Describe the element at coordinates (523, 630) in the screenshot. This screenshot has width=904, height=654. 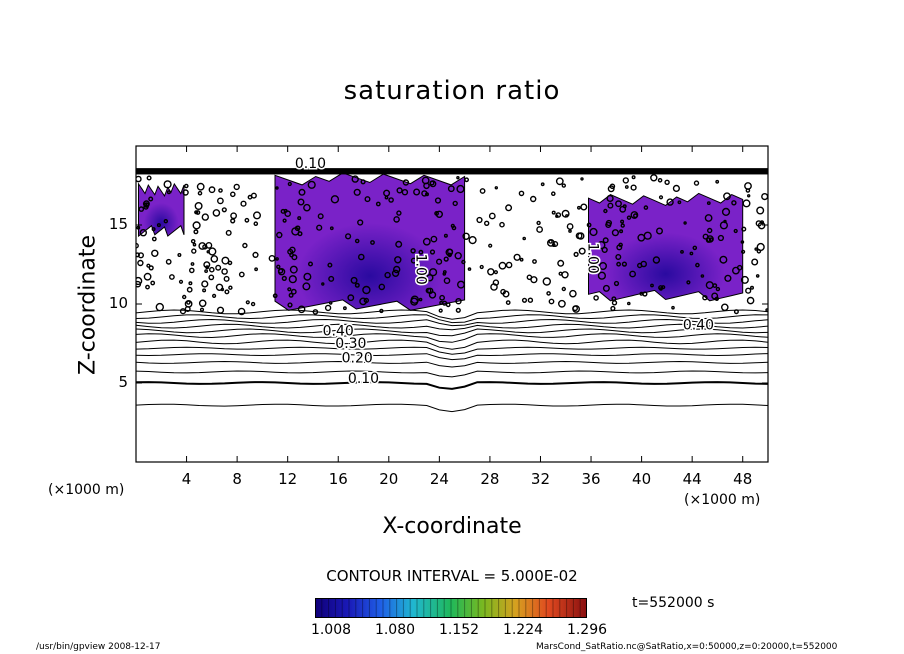
I see `colorbar-tick-label: 1.224` at that location.